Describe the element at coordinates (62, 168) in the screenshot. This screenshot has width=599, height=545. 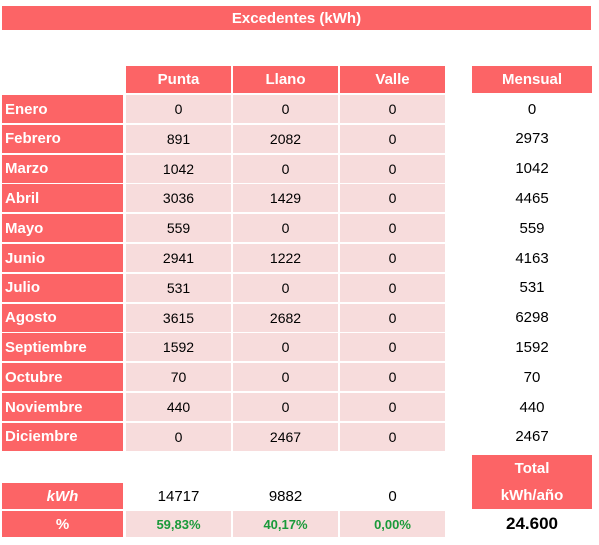
I see `month-label: Marzo` at that location.